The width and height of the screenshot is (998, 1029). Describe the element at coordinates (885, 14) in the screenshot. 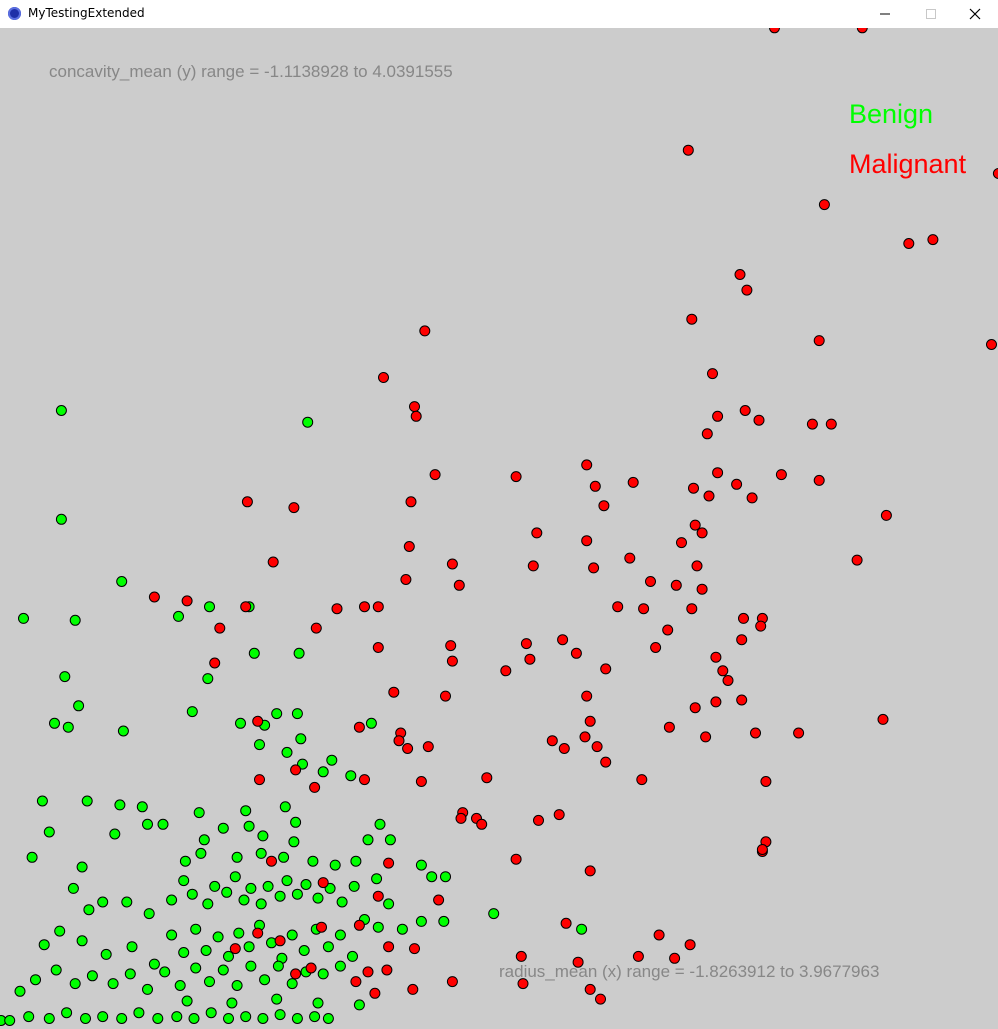

I see `minimize-button` at that location.